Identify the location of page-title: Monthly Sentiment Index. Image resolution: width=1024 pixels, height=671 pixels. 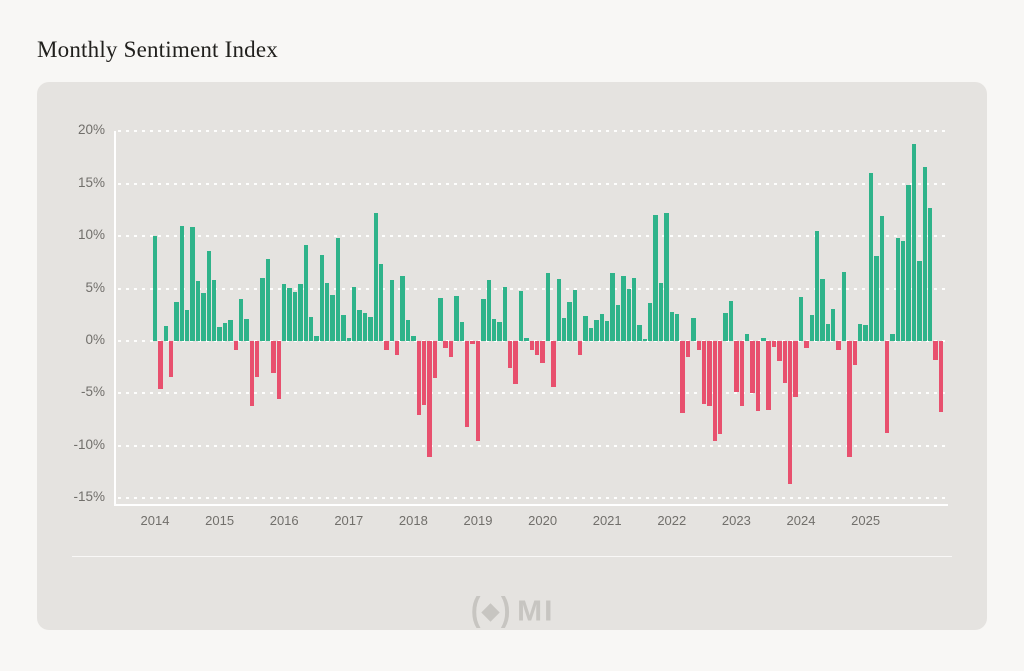
(157, 50).